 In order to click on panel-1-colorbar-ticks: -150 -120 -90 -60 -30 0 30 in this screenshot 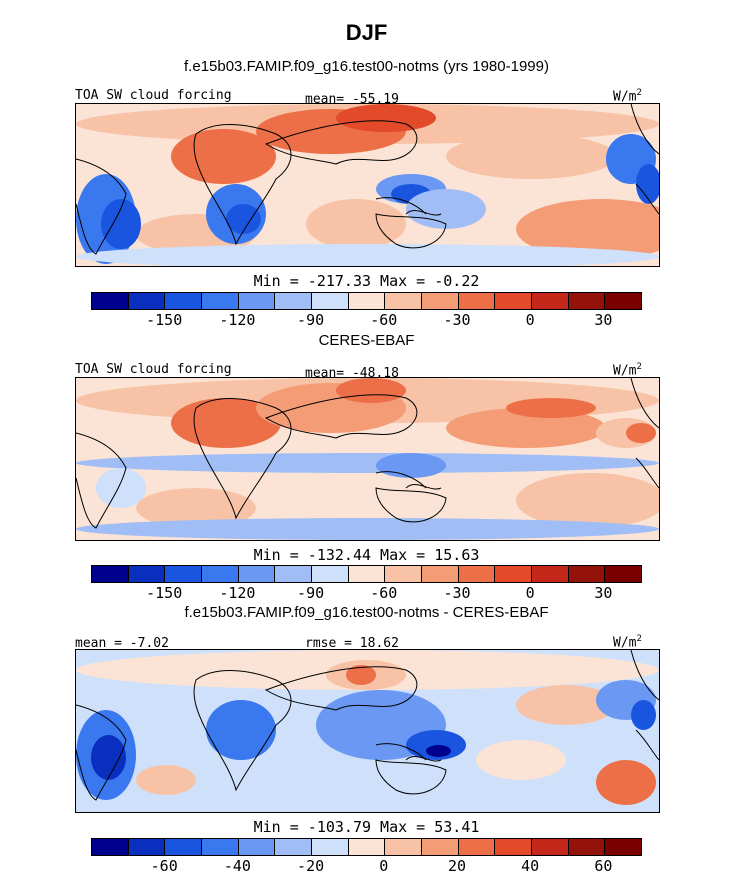, I will do `click(366, 320)`.